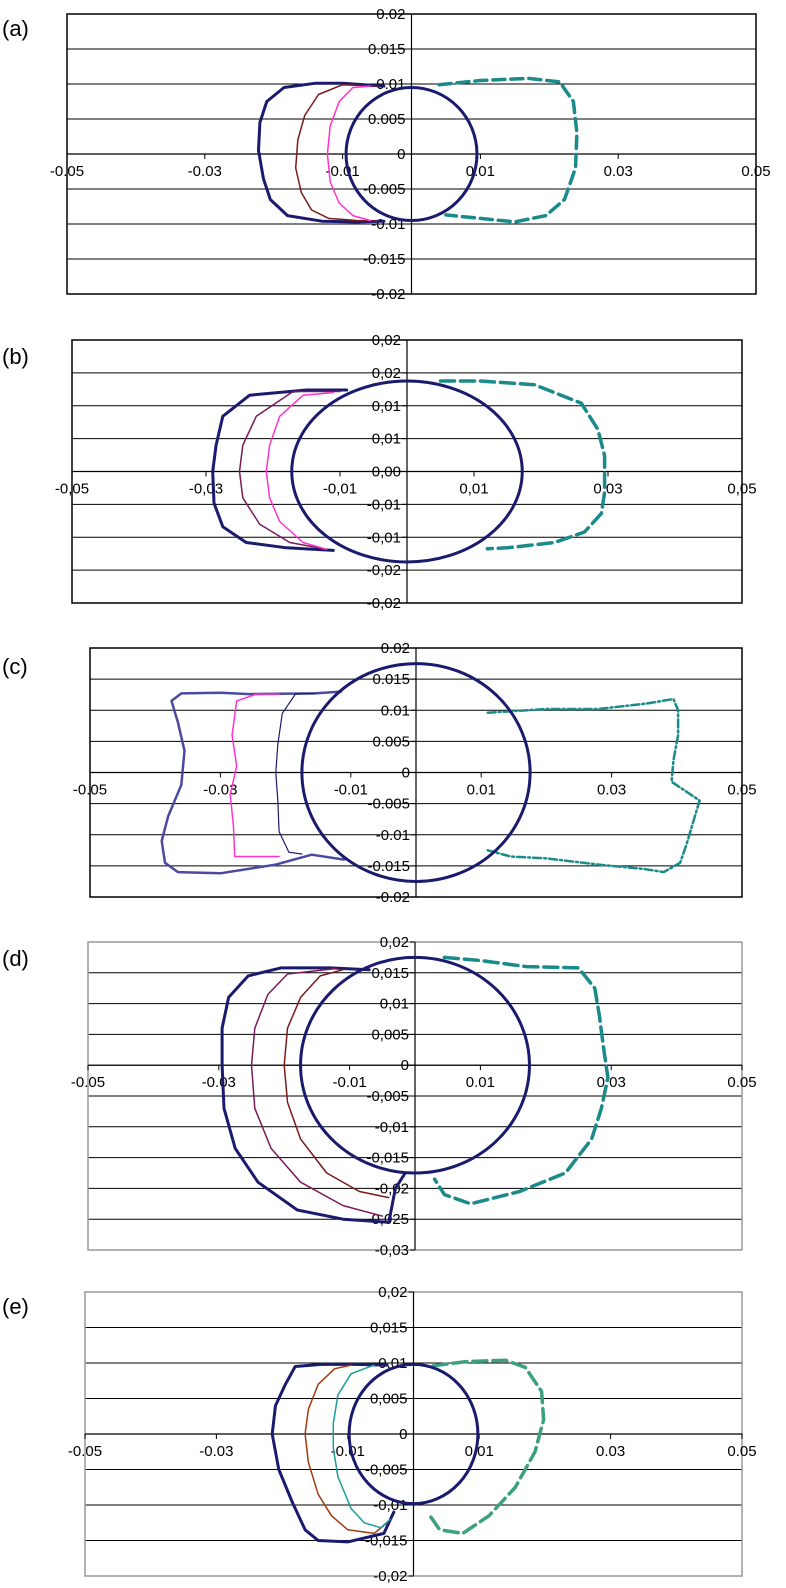  Describe the element at coordinates (387, 1158) in the screenshot. I see `y-tick-label: -0,015` at that location.